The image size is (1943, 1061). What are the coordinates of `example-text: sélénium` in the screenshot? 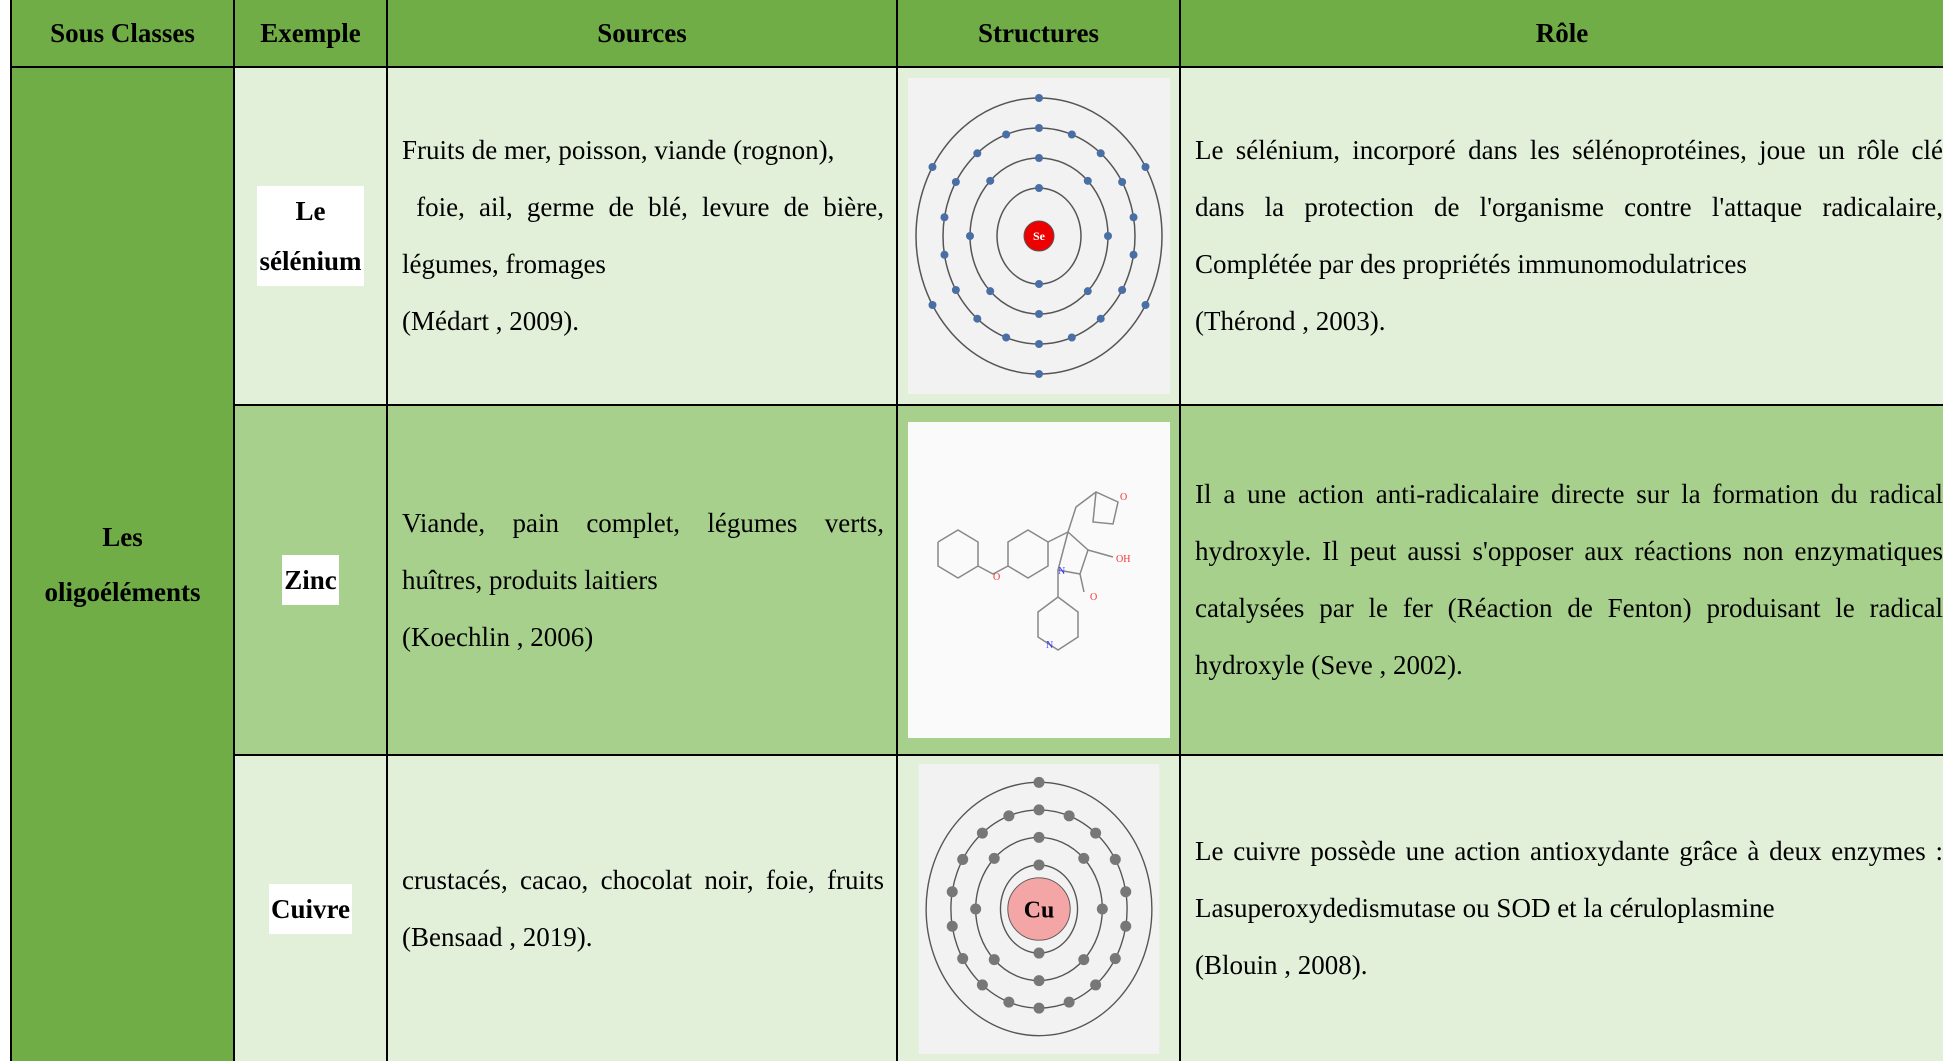 It's located at (310, 261).